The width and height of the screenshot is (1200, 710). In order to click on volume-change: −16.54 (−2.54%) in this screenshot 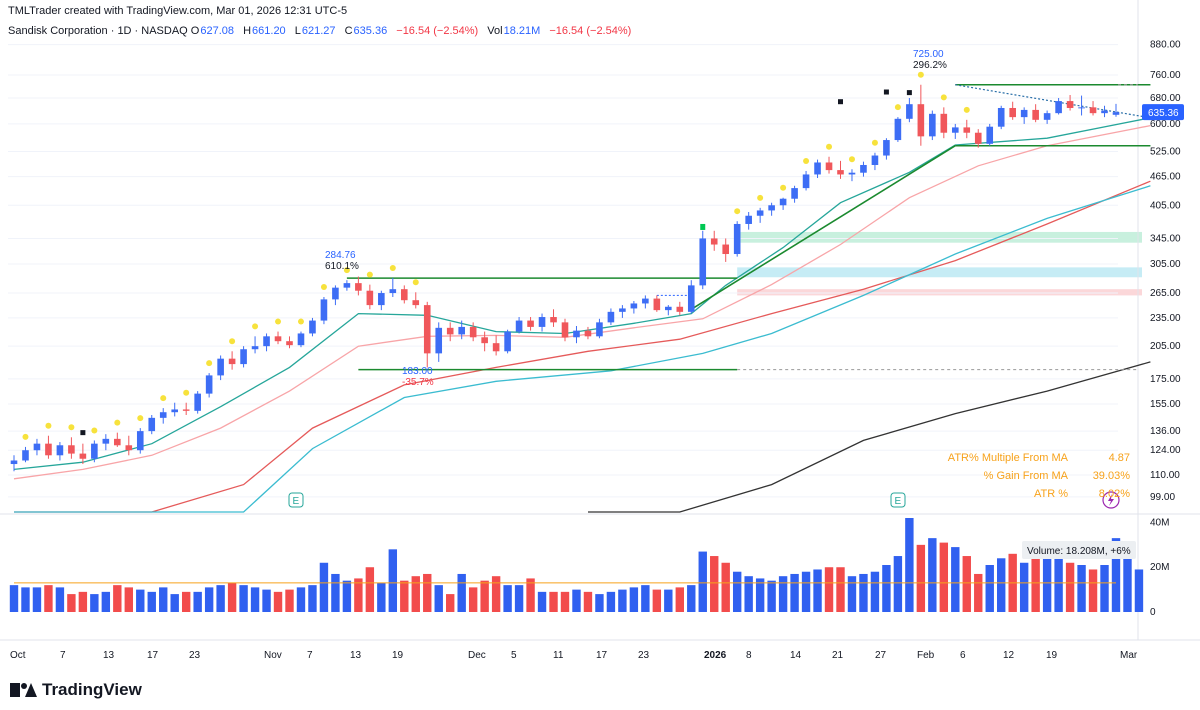, I will do `click(590, 31)`.